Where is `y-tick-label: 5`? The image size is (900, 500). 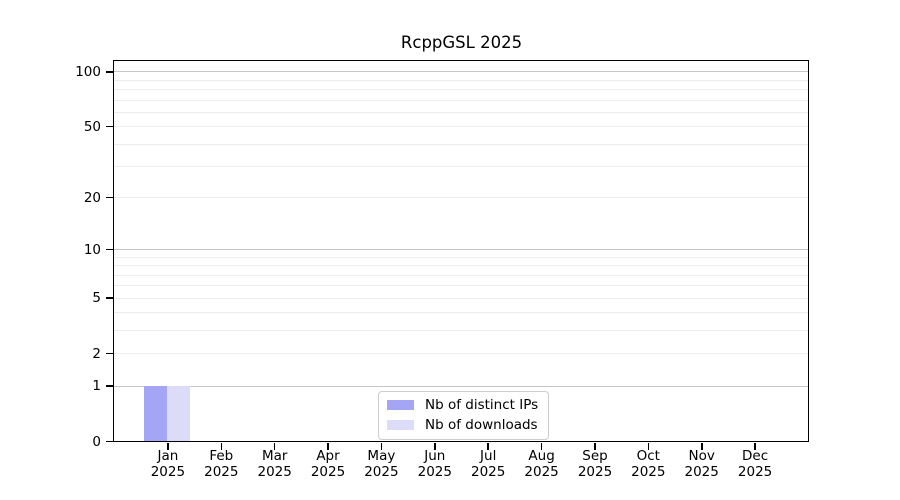 y-tick-label: 5 is located at coordinates (96, 298).